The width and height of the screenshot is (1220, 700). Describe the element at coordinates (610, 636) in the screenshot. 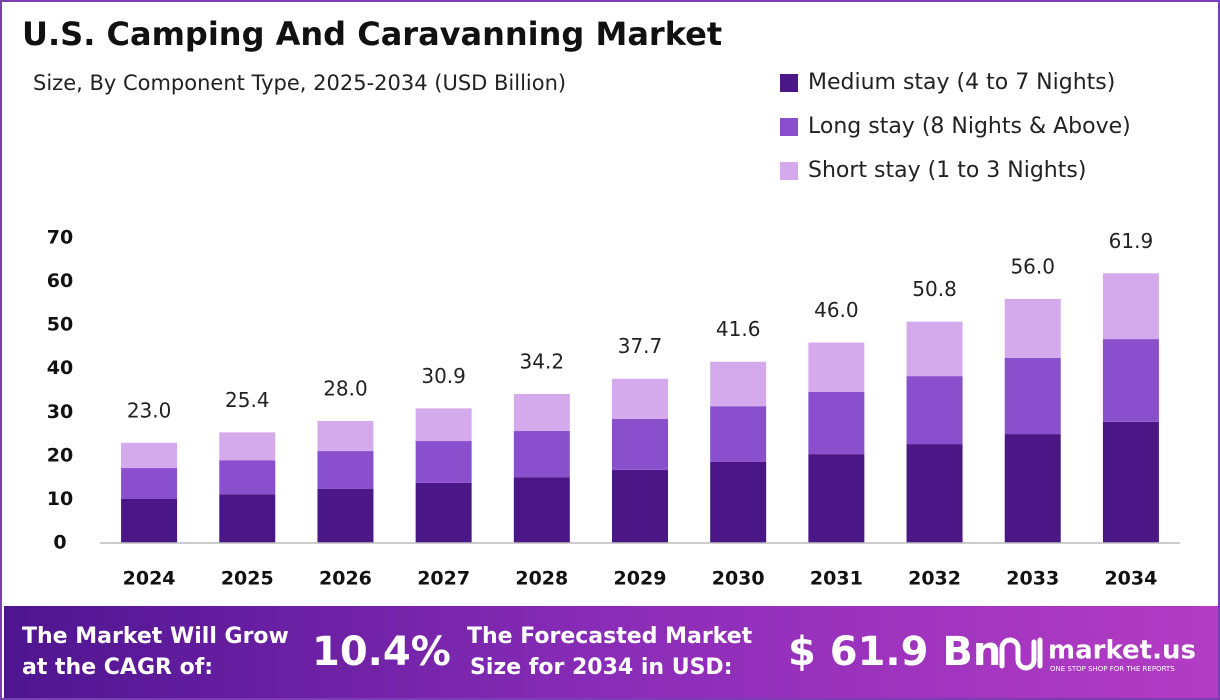

I see `forecast-text: The Forecasted Market` at that location.